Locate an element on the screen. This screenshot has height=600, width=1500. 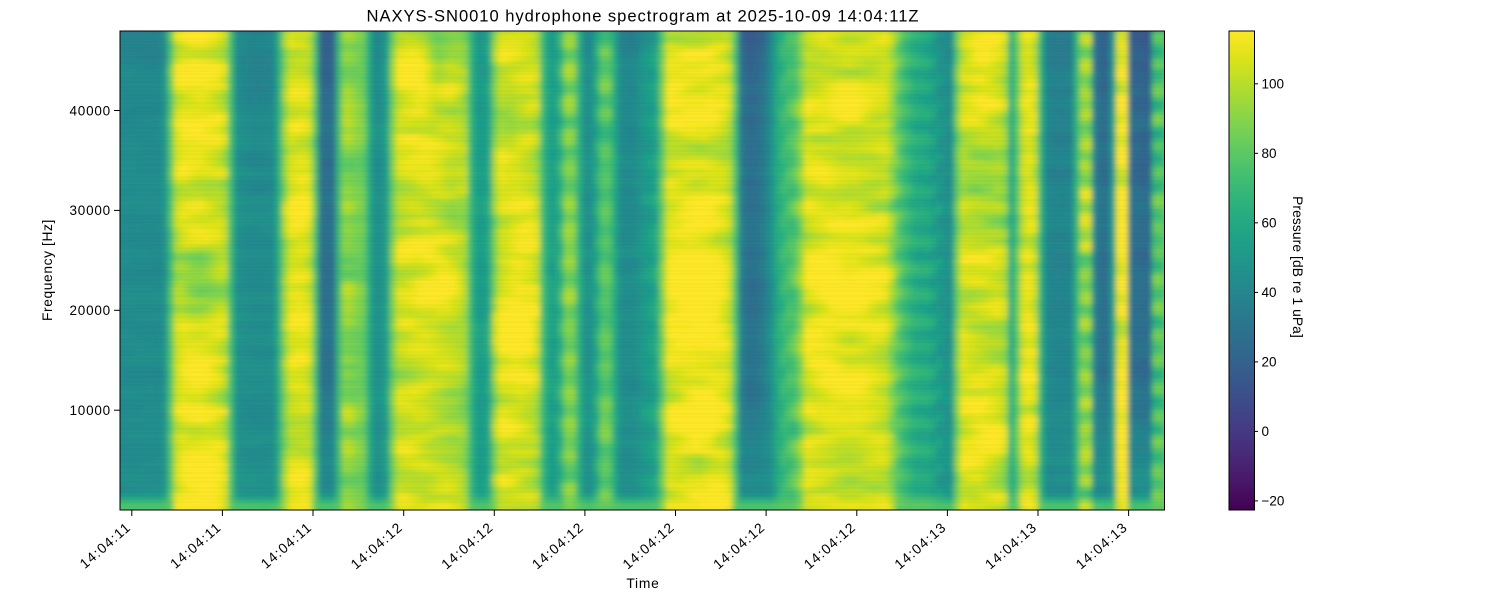
svg-text: 40000 is located at coordinates (90, 110).